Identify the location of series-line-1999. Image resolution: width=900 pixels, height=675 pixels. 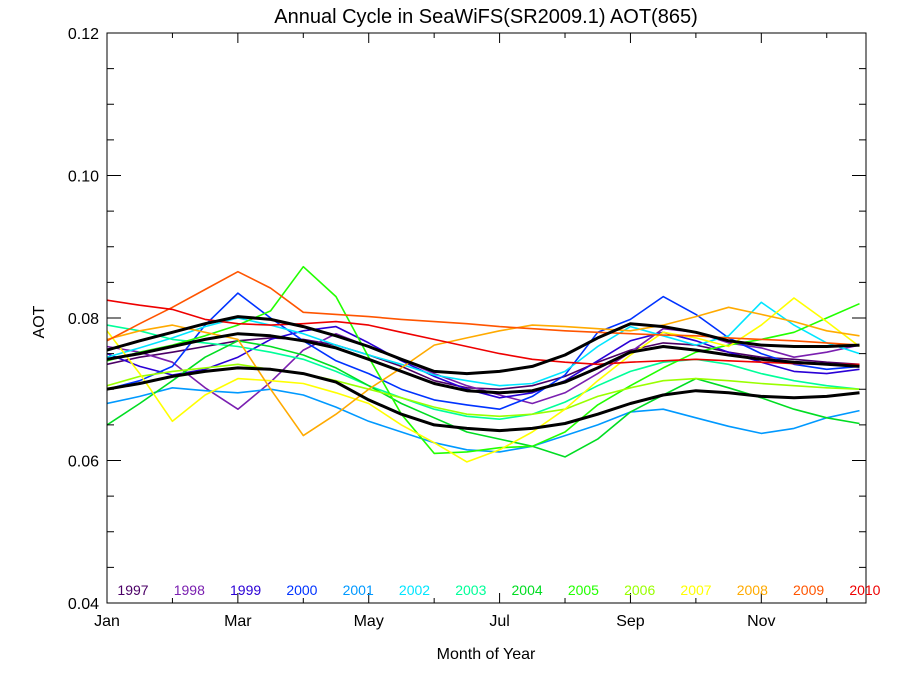
(483, 362).